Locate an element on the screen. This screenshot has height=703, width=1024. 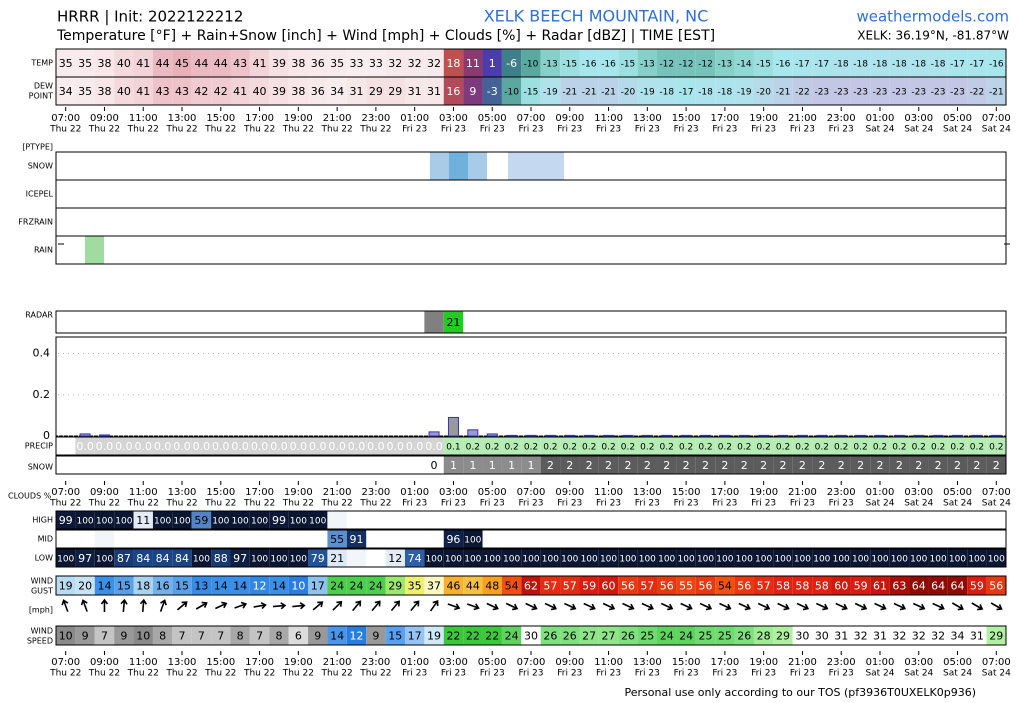
cell-label: -23 is located at coordinates (821, 93).